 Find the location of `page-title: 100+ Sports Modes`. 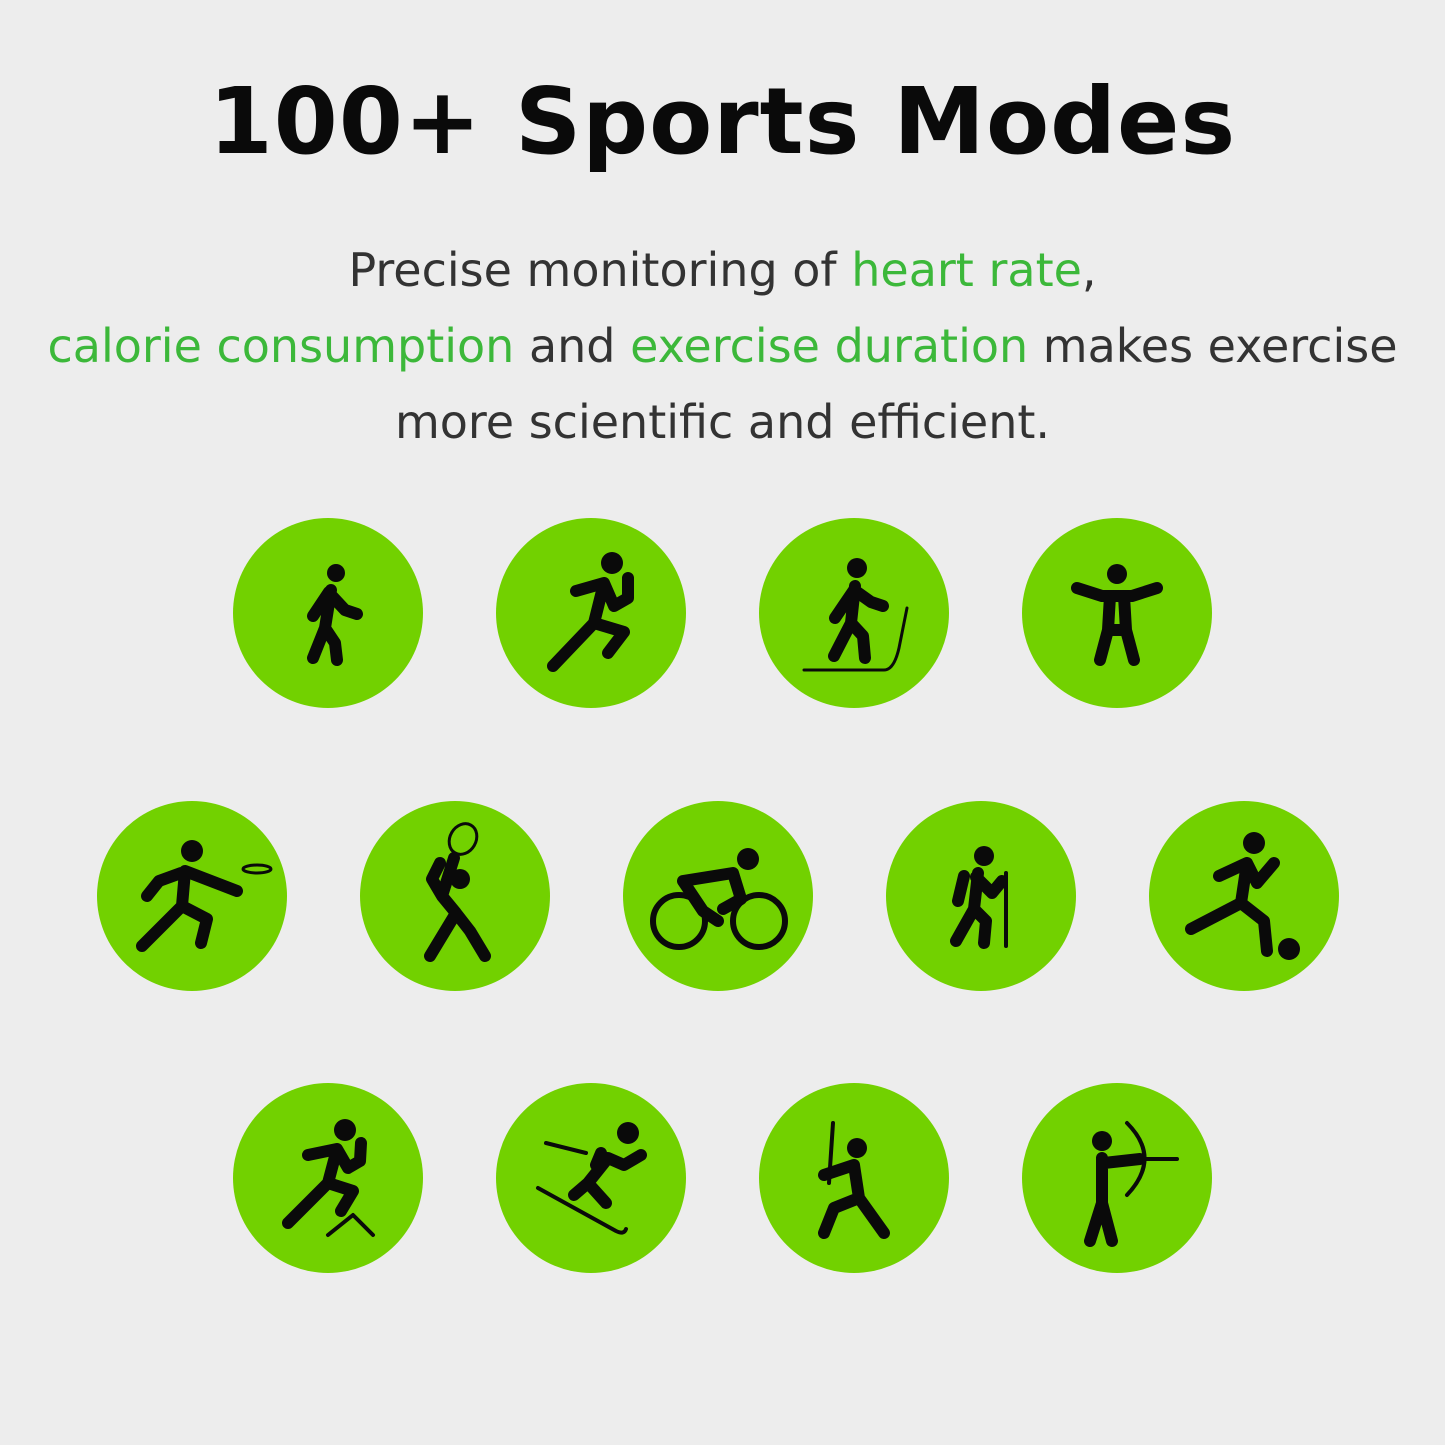

page-title: 100+ Sports Modes is located at coordinates (722, 121).